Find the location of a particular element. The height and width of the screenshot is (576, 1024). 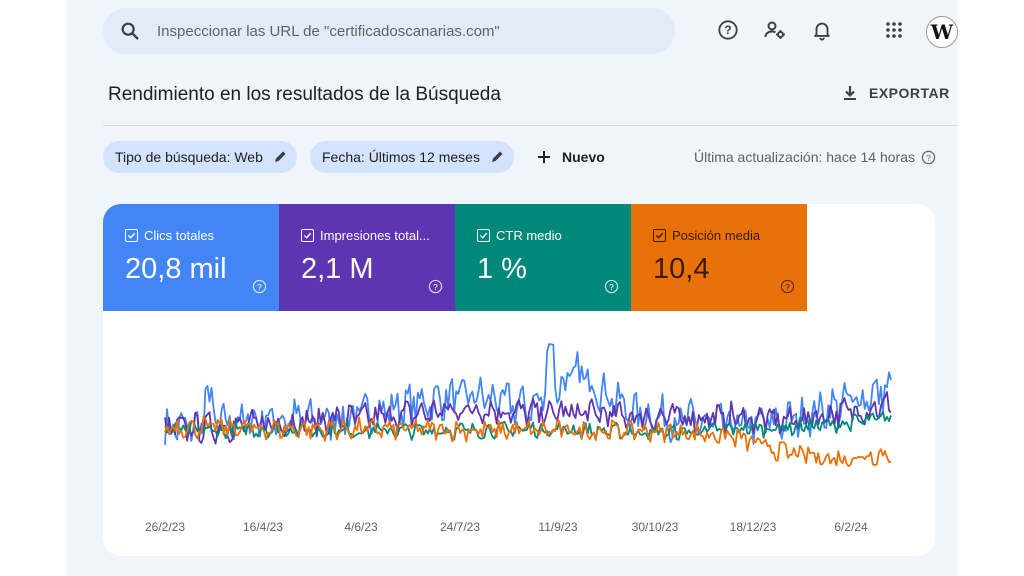

metric-tile-ctr: CTR medio 1 %? is located at coordinates (543, 257).